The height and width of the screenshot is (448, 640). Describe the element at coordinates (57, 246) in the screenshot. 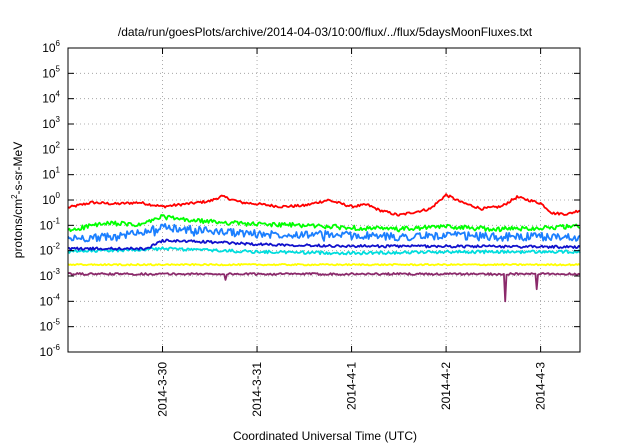

I see `y-tick-exp: -2` at that location.